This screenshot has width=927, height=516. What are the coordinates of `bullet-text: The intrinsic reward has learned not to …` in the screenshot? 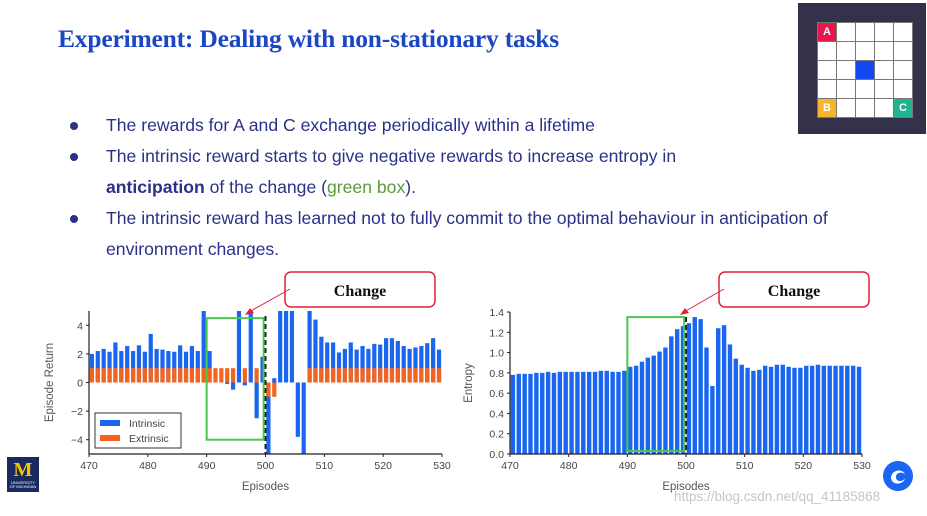 It's located at (467, 233).